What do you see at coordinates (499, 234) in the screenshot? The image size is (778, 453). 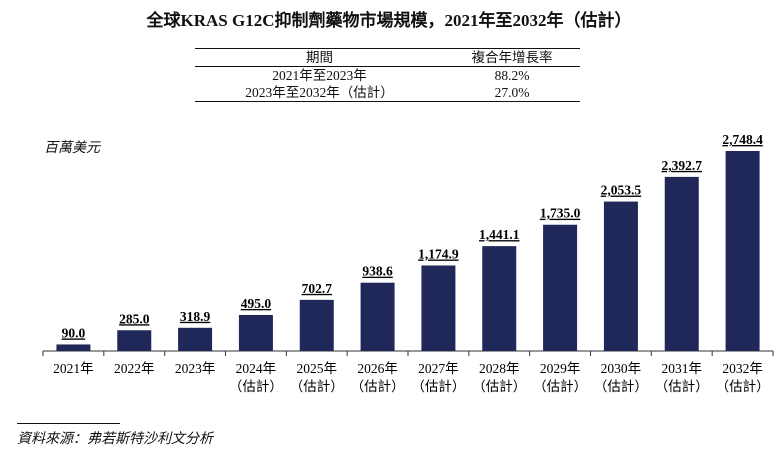 I see `data-label: 1,441.1` at bounding box center [499, 234].